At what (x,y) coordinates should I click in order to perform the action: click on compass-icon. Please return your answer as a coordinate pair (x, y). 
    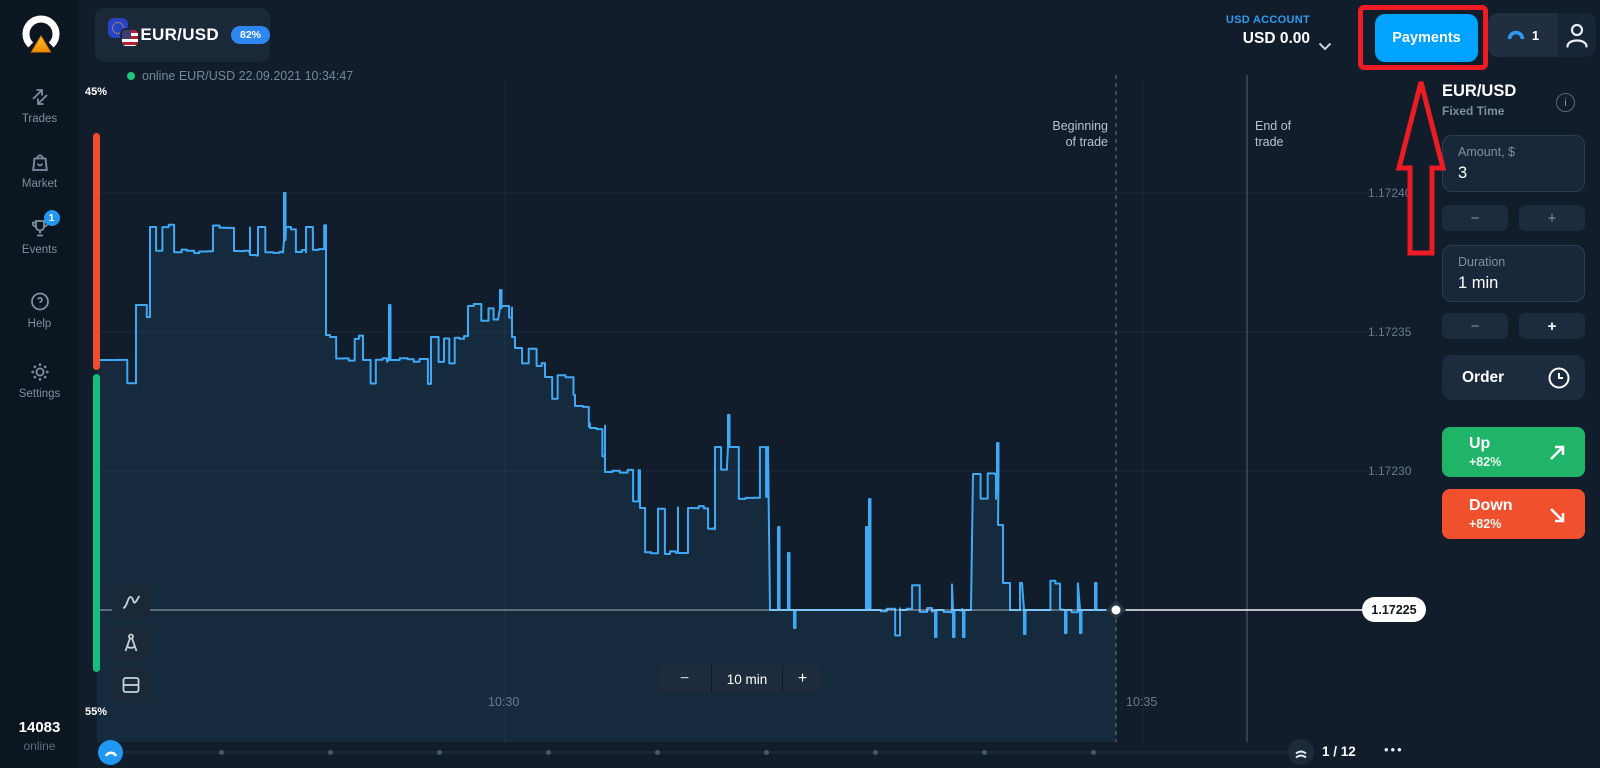
    Looking at the image, I should click on (131, 642).